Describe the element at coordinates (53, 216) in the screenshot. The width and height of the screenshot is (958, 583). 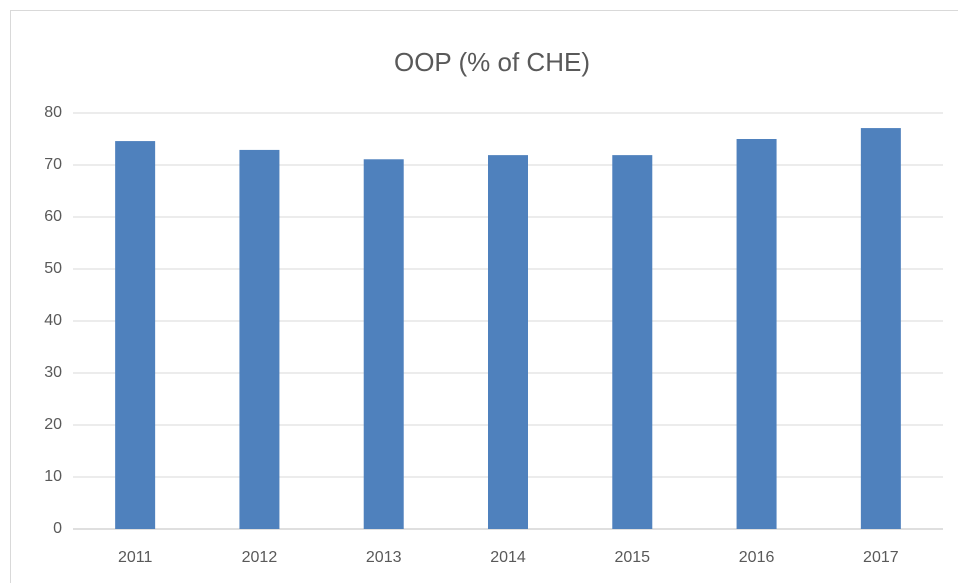
I see `y-tick-label: 60` at that location.